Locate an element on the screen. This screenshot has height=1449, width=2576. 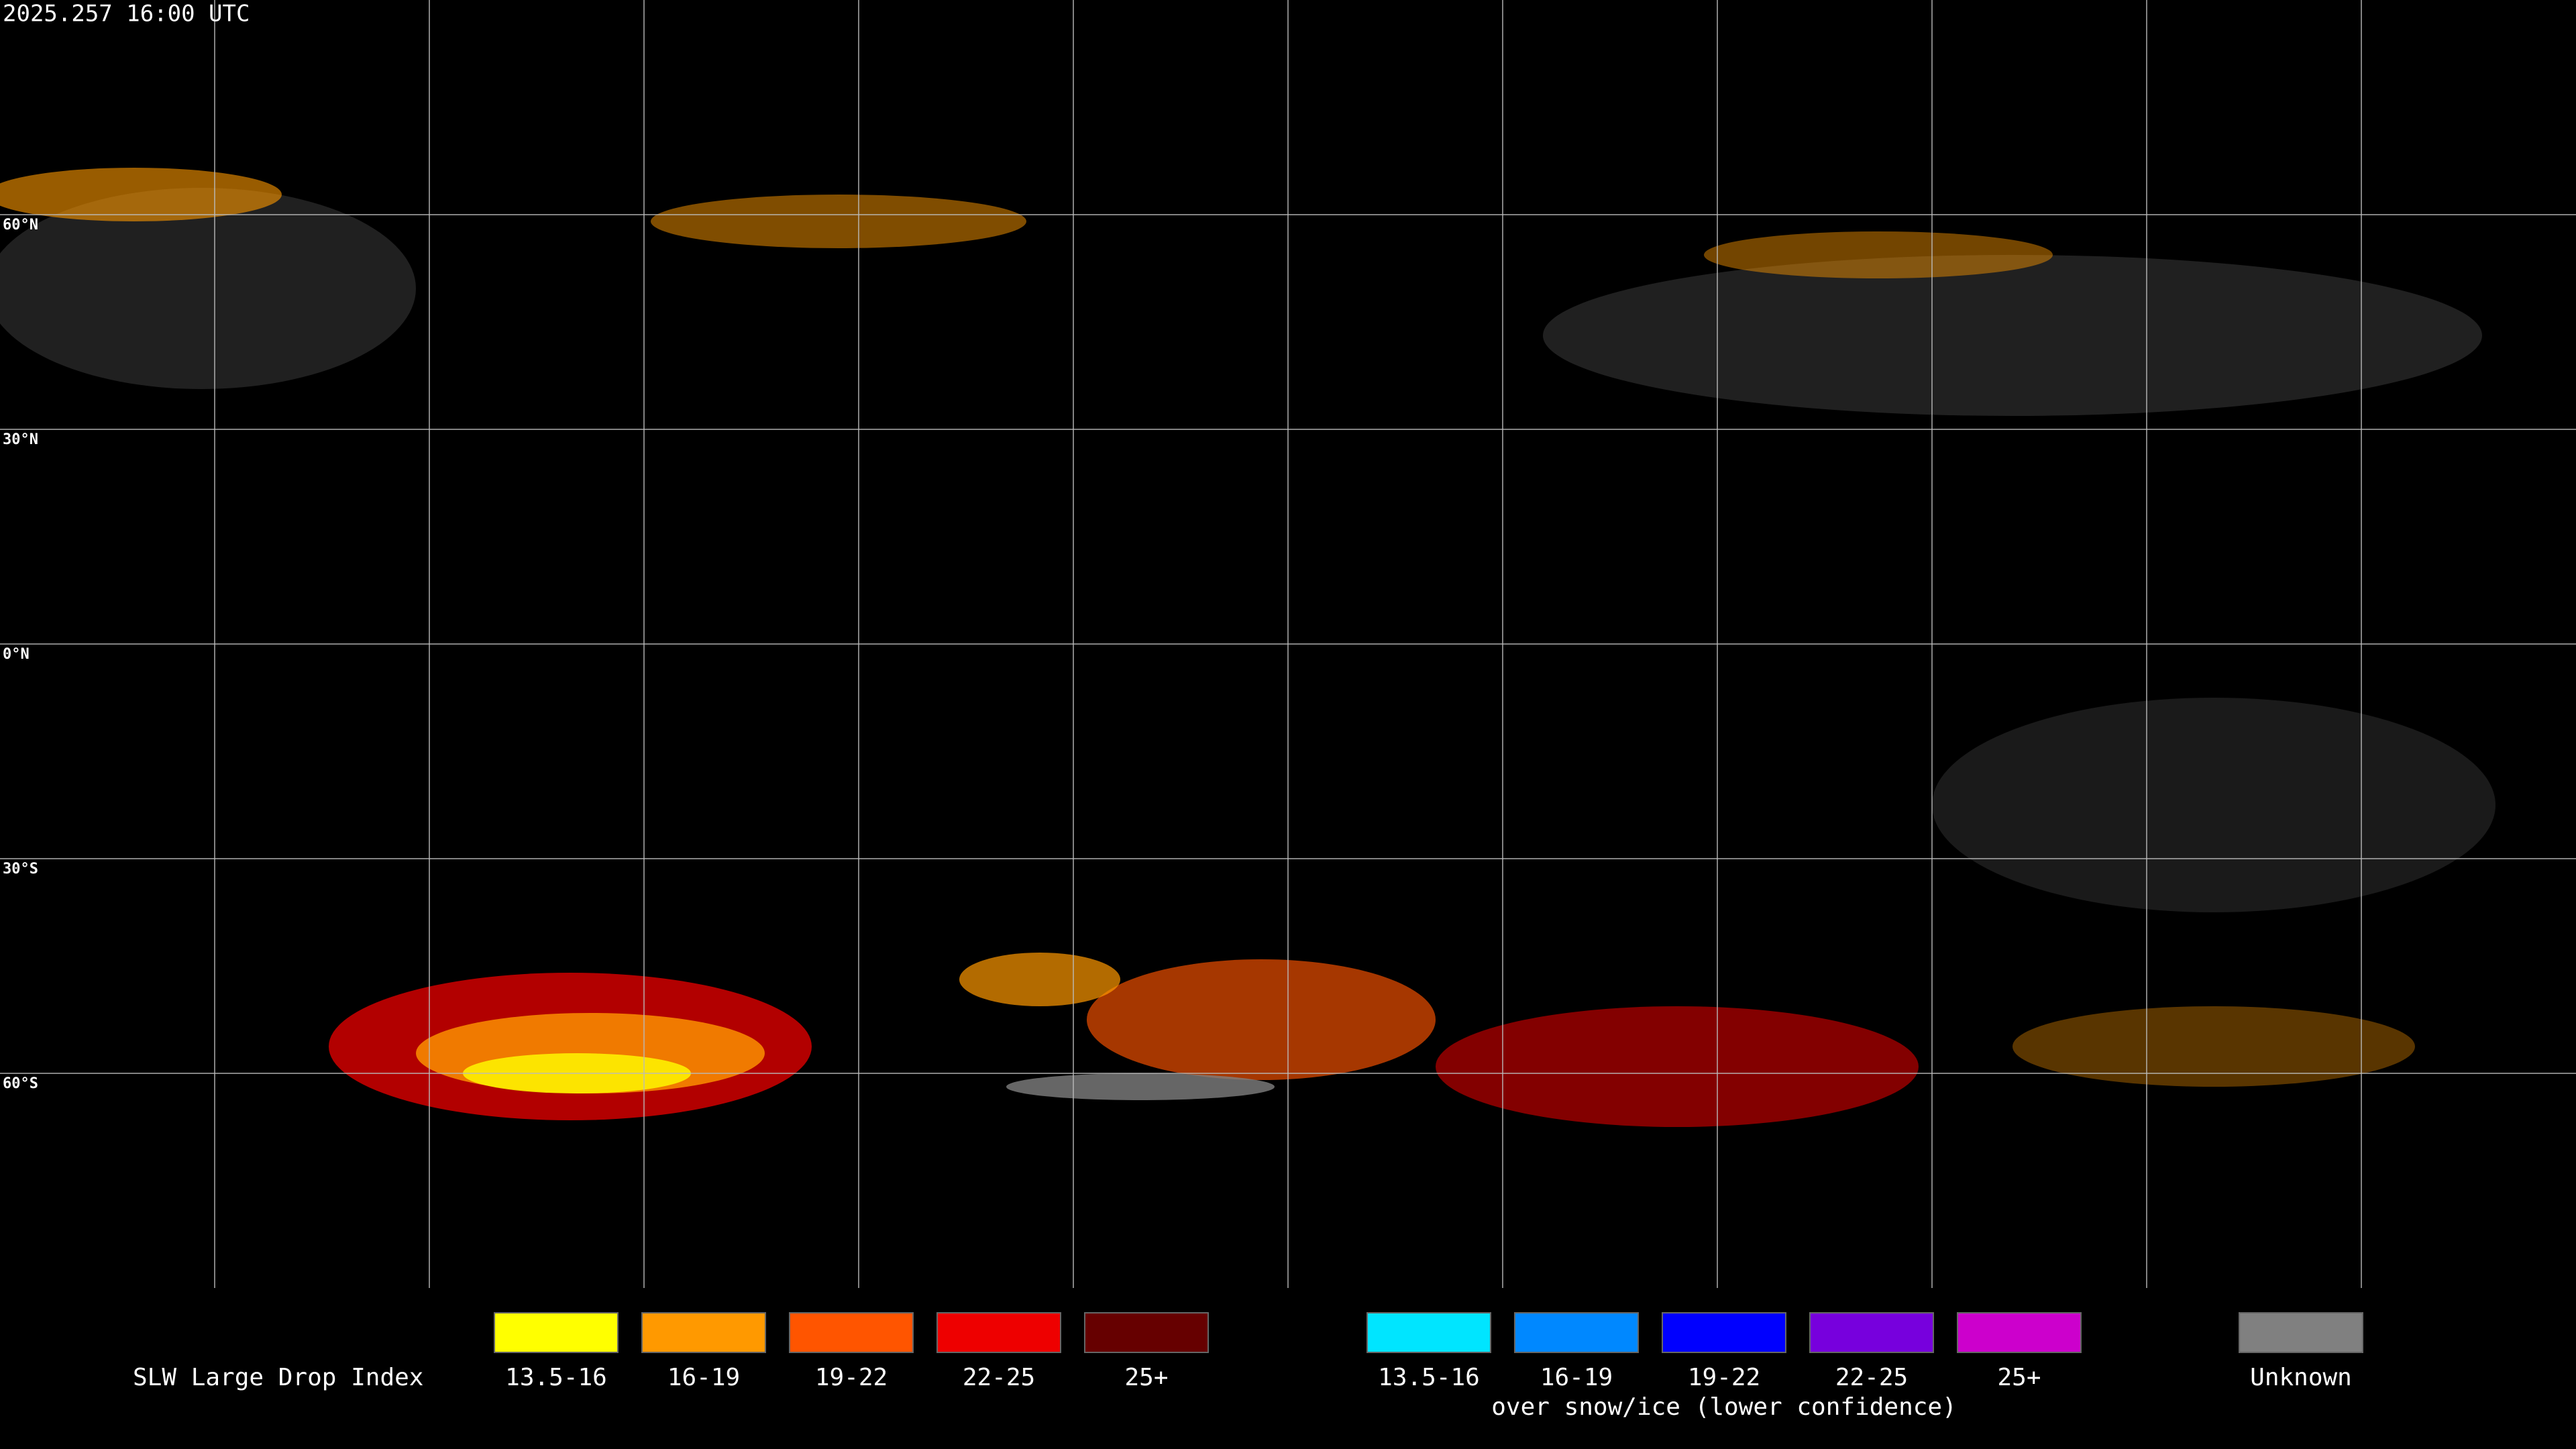
lat-label: 0°N is located at coordinates (16, 654).